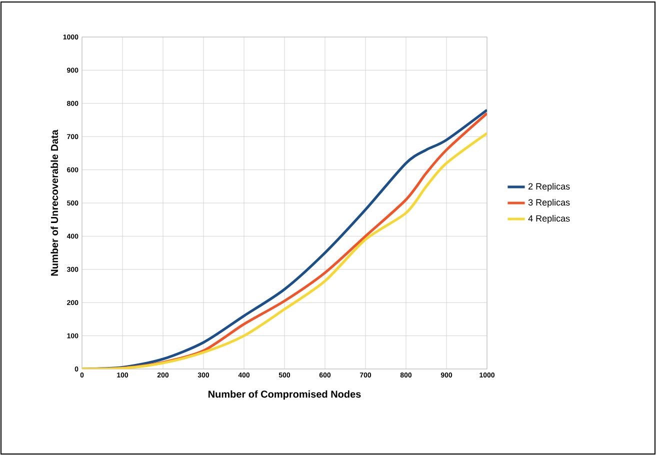 Image resolution: width=657 pixels, height=455 pixels. Describe the element at coordinates (284, 395) in the screenshot. I see `x-axis-title: Number of Compromised Nodes` at that location.